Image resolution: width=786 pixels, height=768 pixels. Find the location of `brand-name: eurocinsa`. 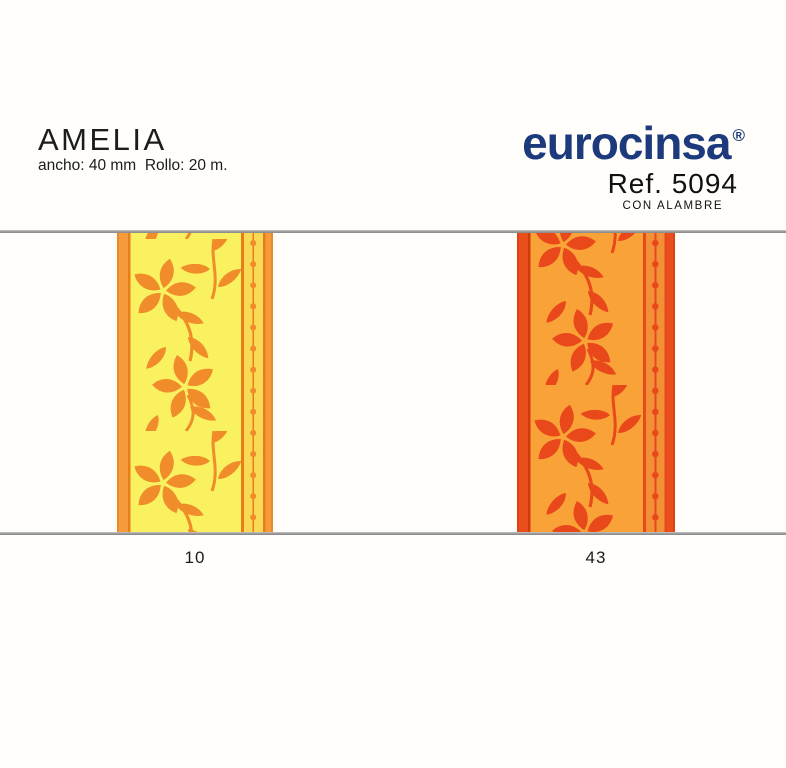

brand-name: eurocinsa is located at coordinates (626, 143).